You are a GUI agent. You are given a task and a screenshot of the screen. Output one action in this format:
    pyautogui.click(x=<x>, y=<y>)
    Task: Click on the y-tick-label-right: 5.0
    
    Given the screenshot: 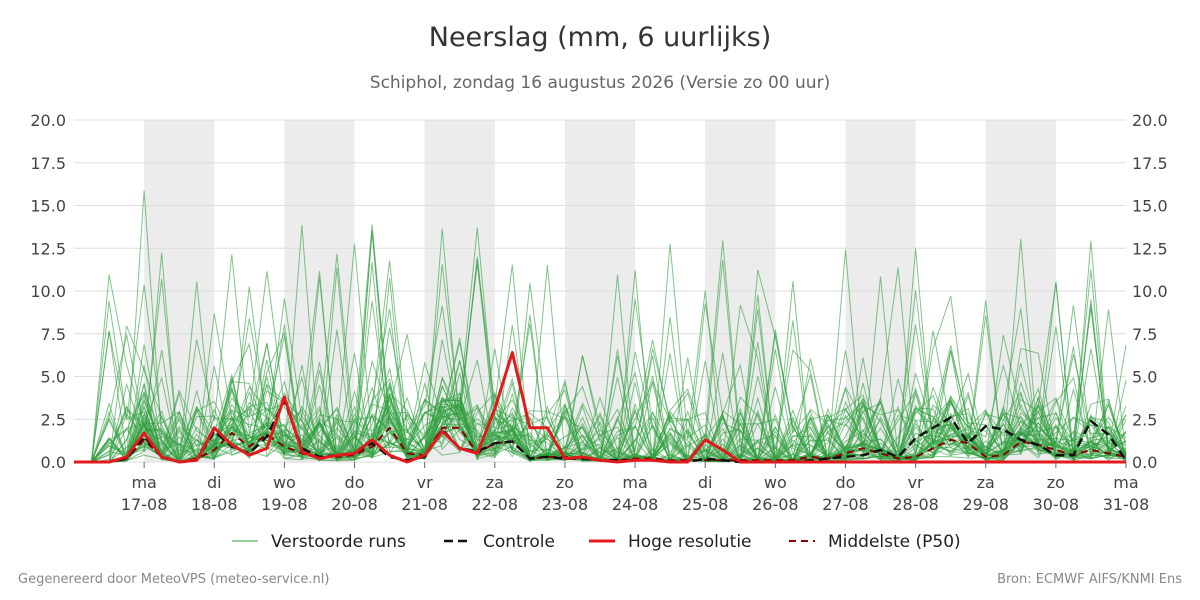 What is the action you would take?
    pyautogui.click(x=1144, y=377)
    